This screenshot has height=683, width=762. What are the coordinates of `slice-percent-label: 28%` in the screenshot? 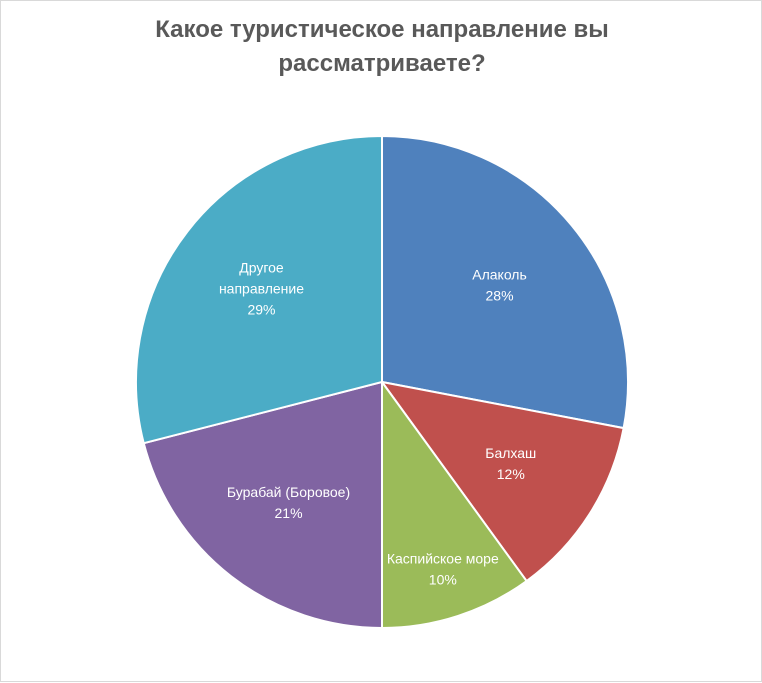 It's located at (500, 295).